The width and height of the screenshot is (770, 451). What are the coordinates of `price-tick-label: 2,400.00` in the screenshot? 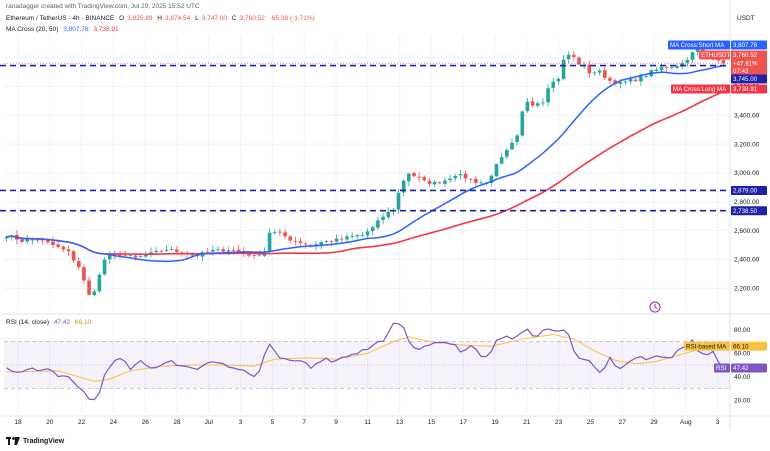 It's located at (747, 260).